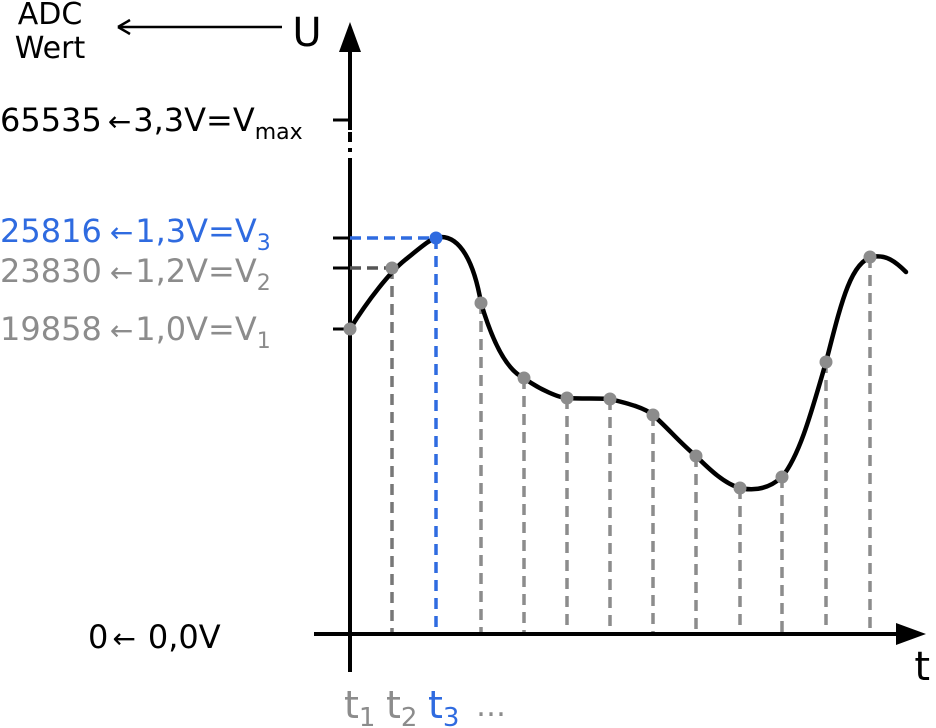 Image resolution: width=936 pixels, height=728 pixels. Describe the element at coordinates (50, 48) in the screenshot. I see `adc-label-line2: Wert` at that location.